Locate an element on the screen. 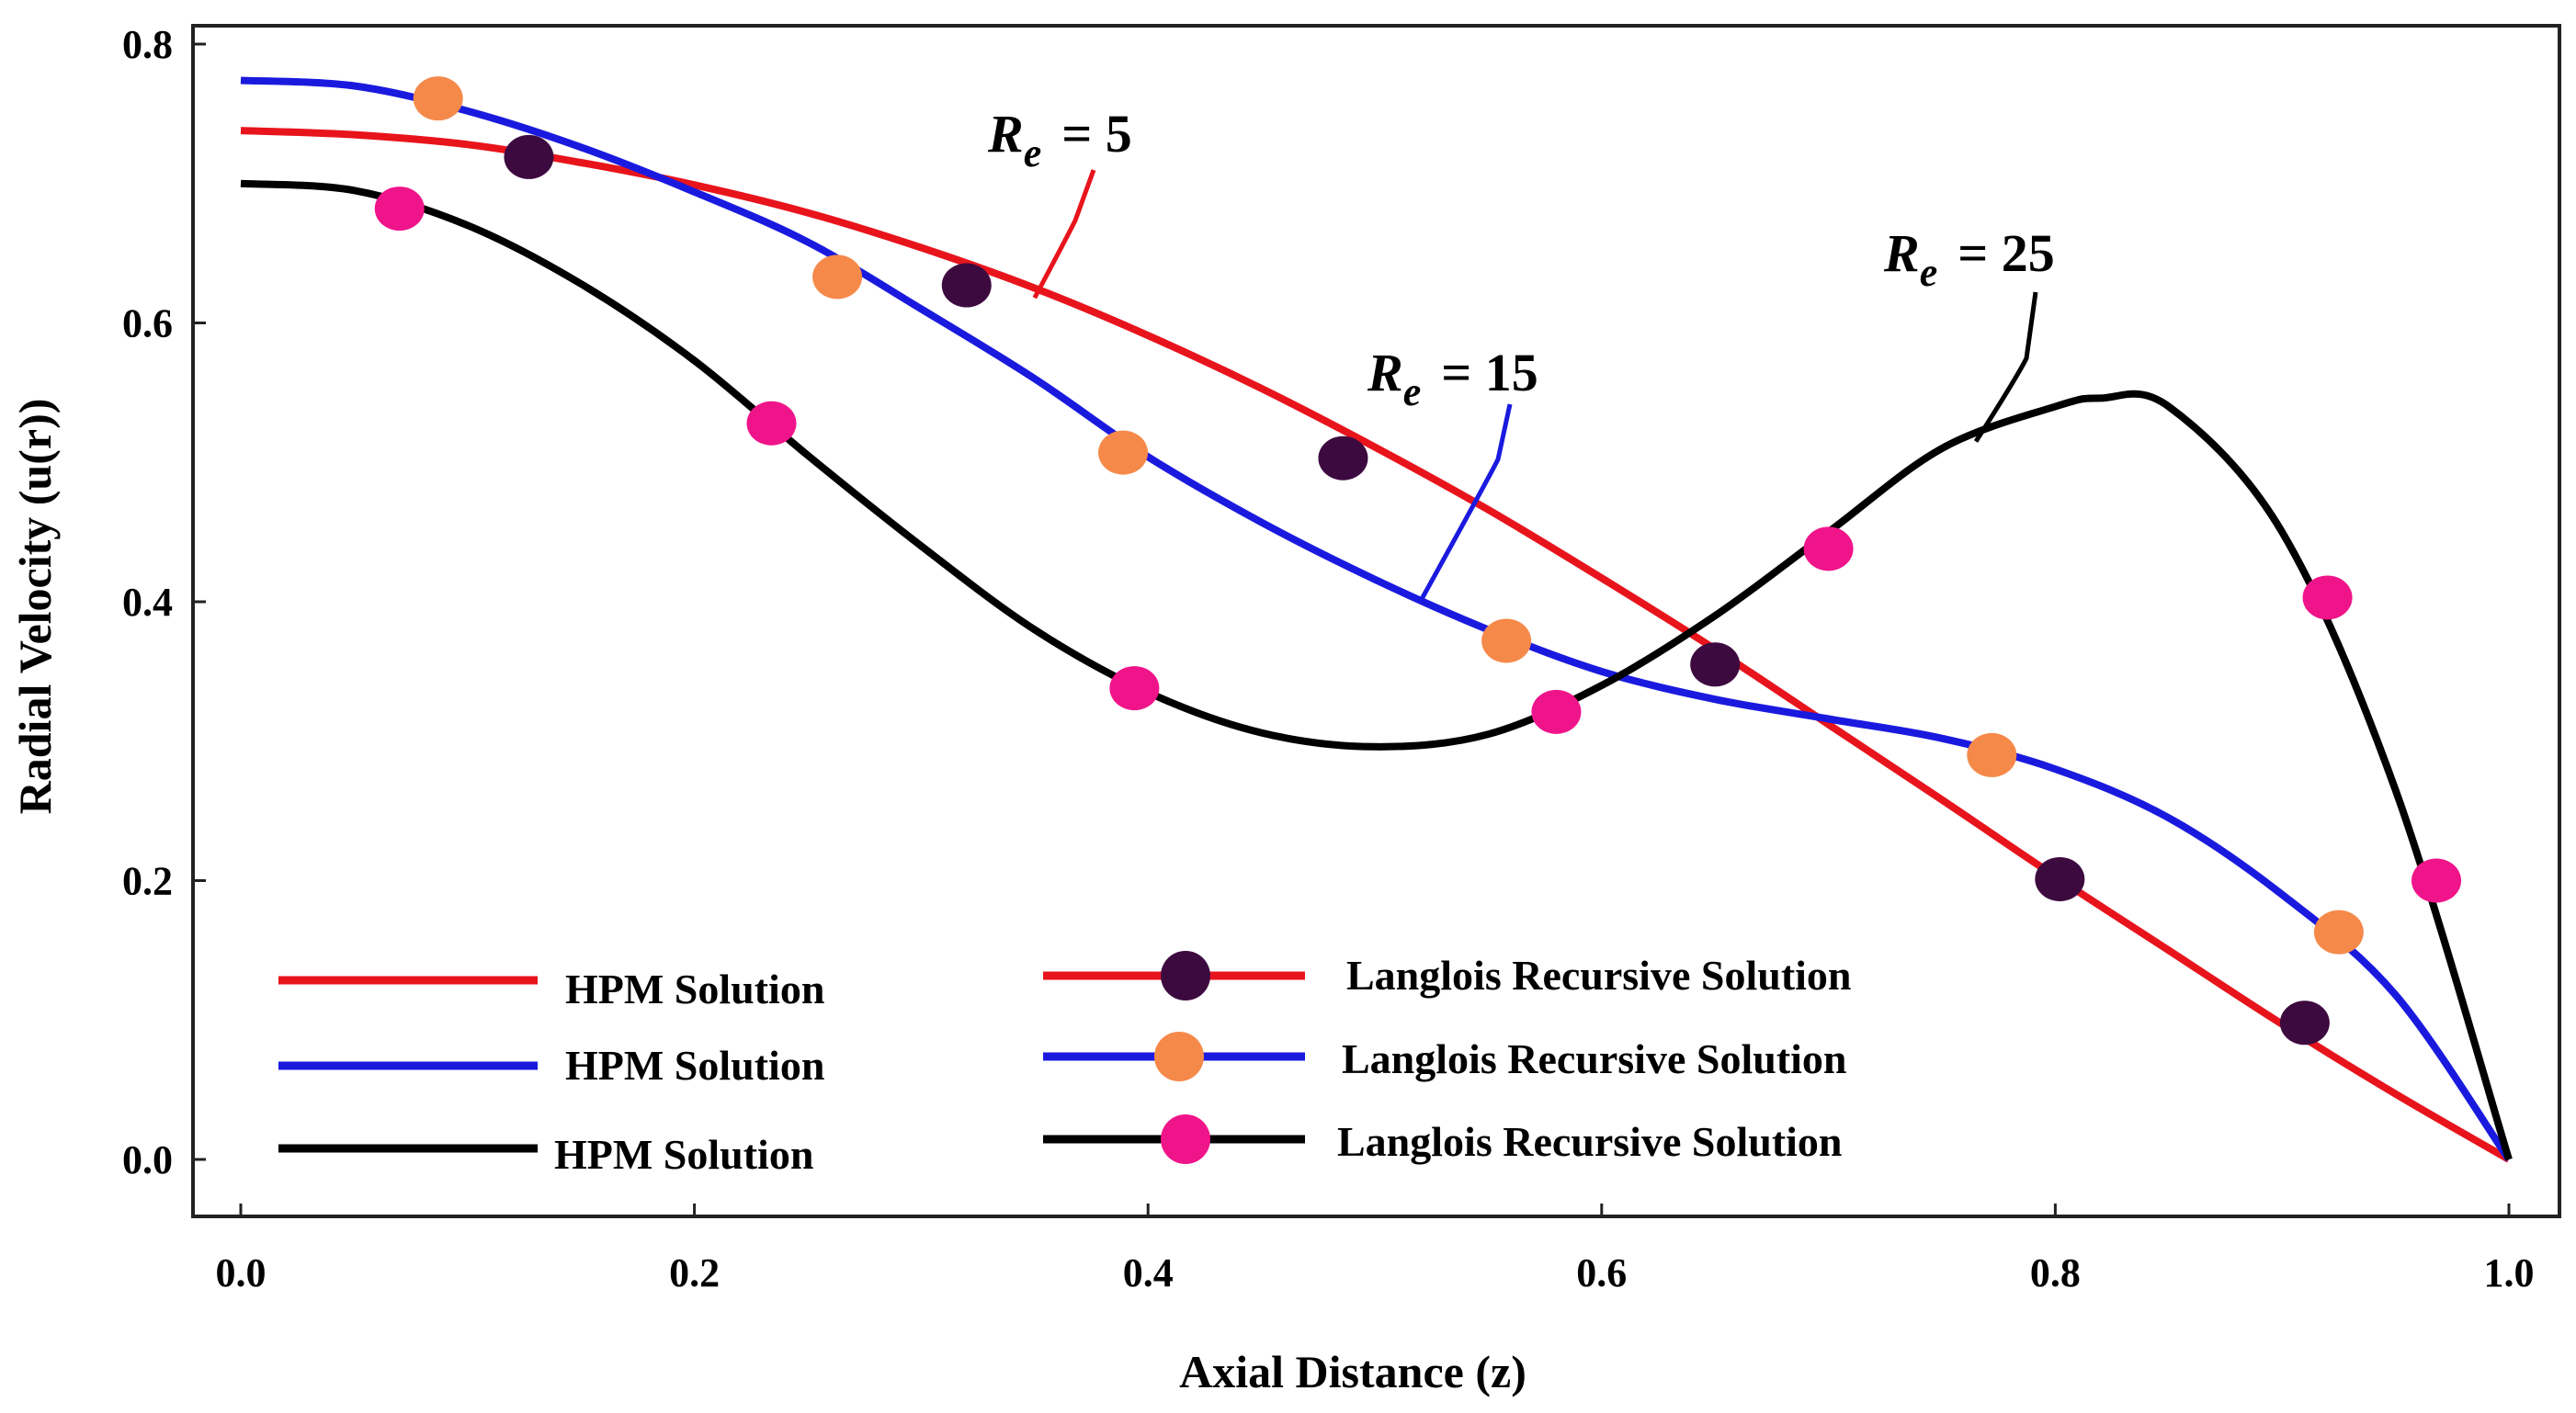 The width and height of the screenshot is (2576, 1413). annotation-re-15: Re = 15 is located at coordinates (1452, 378).